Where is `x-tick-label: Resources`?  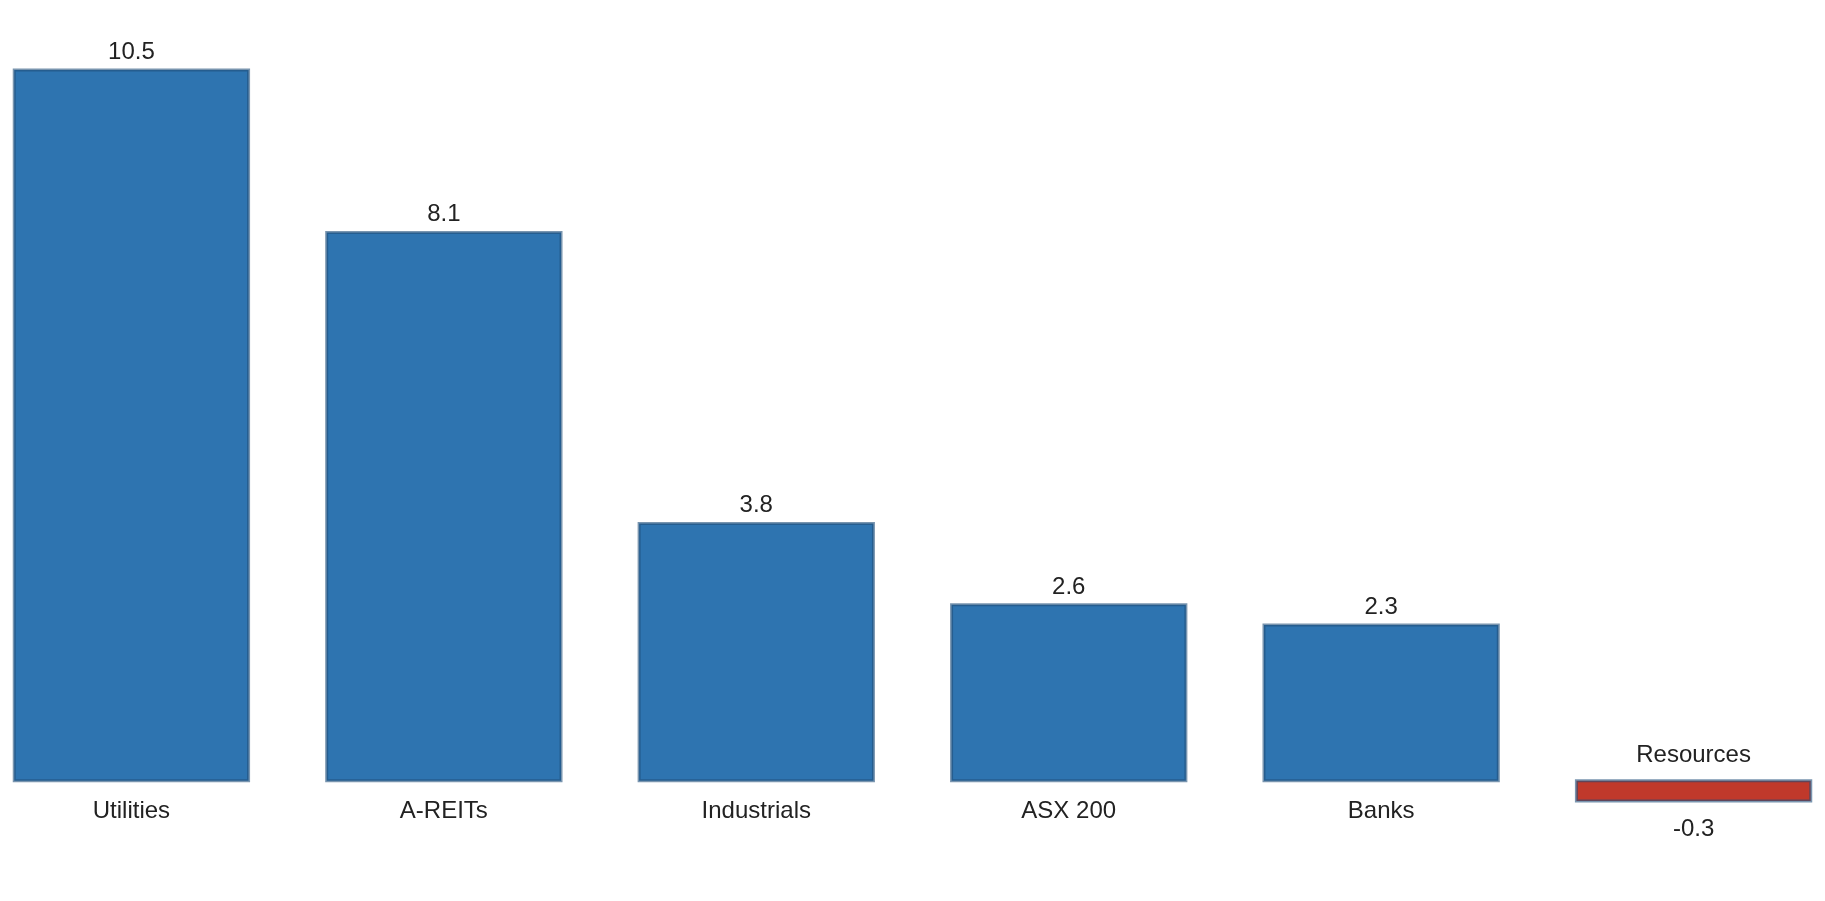
x-tick-label: Resources is located at coordinates (1693, 753).